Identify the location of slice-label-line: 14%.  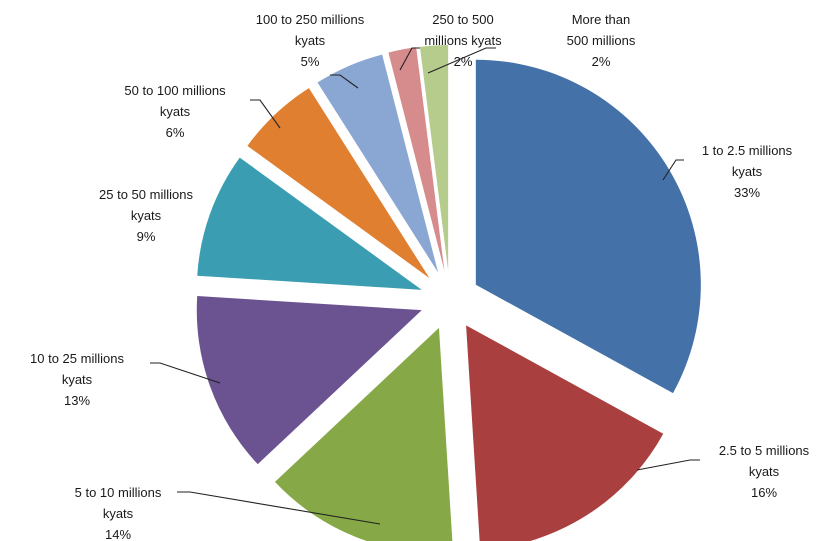
(118, 534).